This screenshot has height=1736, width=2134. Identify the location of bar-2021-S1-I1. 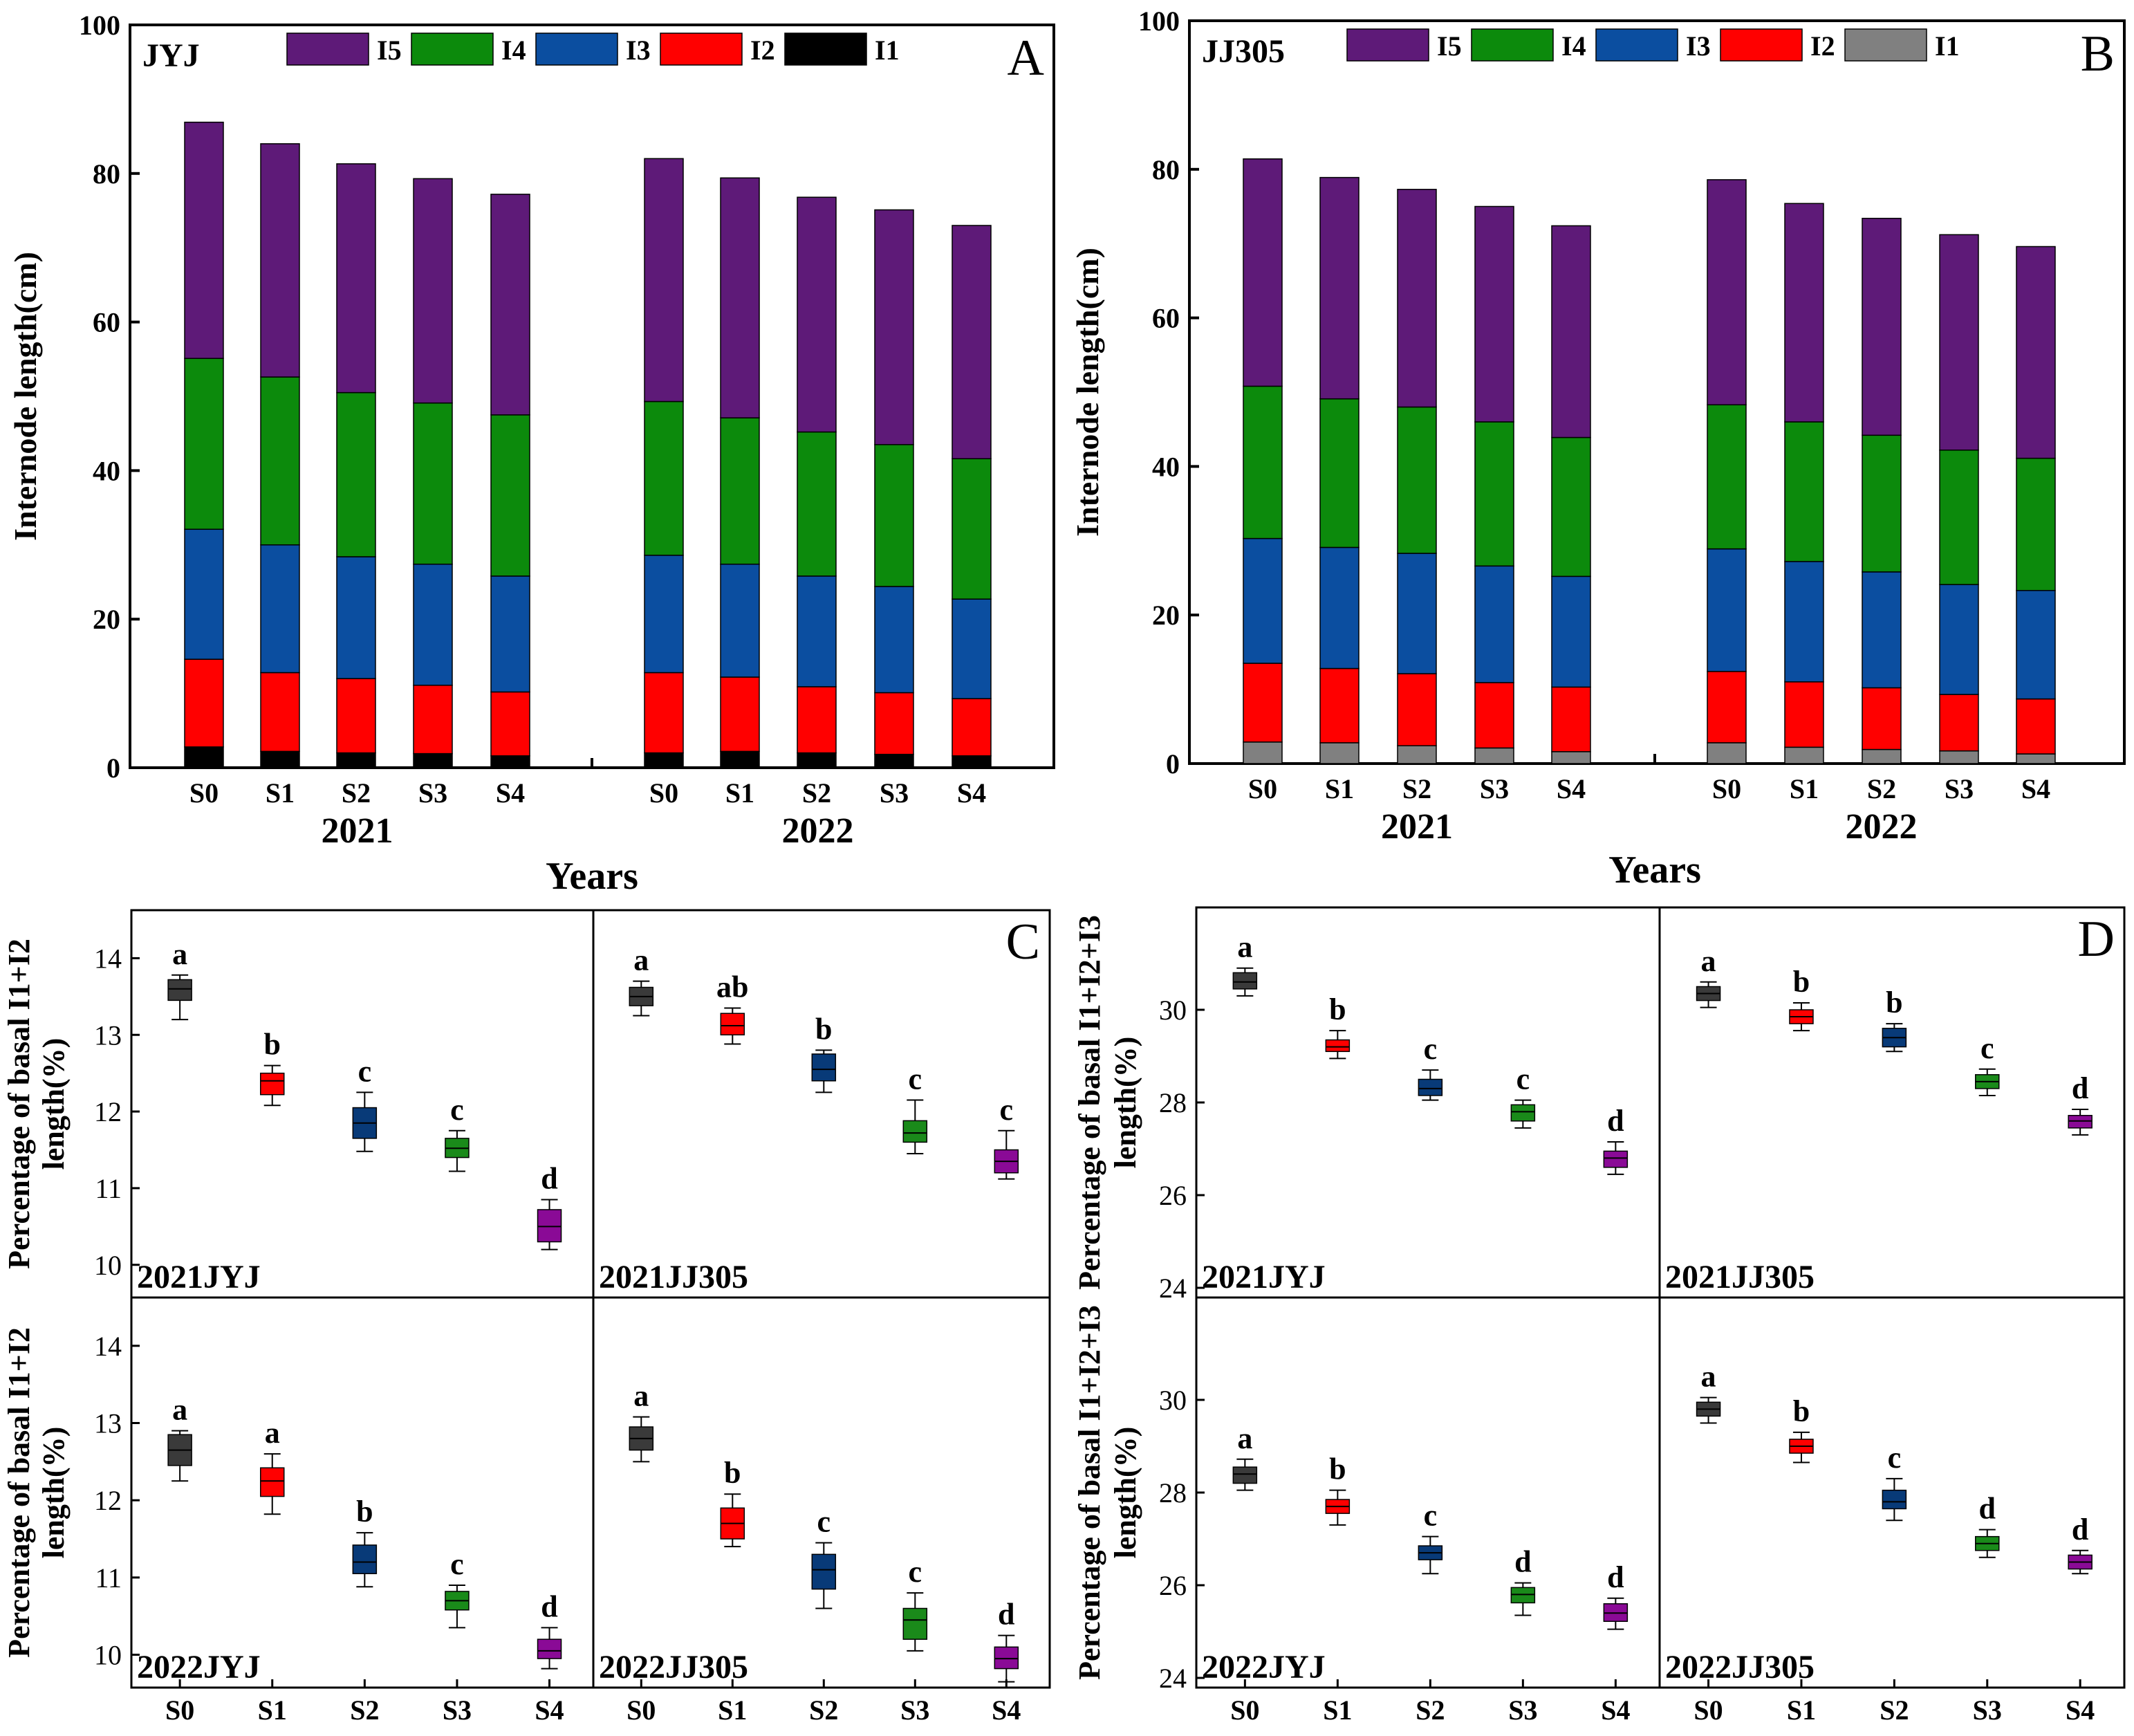
(1339, 753).